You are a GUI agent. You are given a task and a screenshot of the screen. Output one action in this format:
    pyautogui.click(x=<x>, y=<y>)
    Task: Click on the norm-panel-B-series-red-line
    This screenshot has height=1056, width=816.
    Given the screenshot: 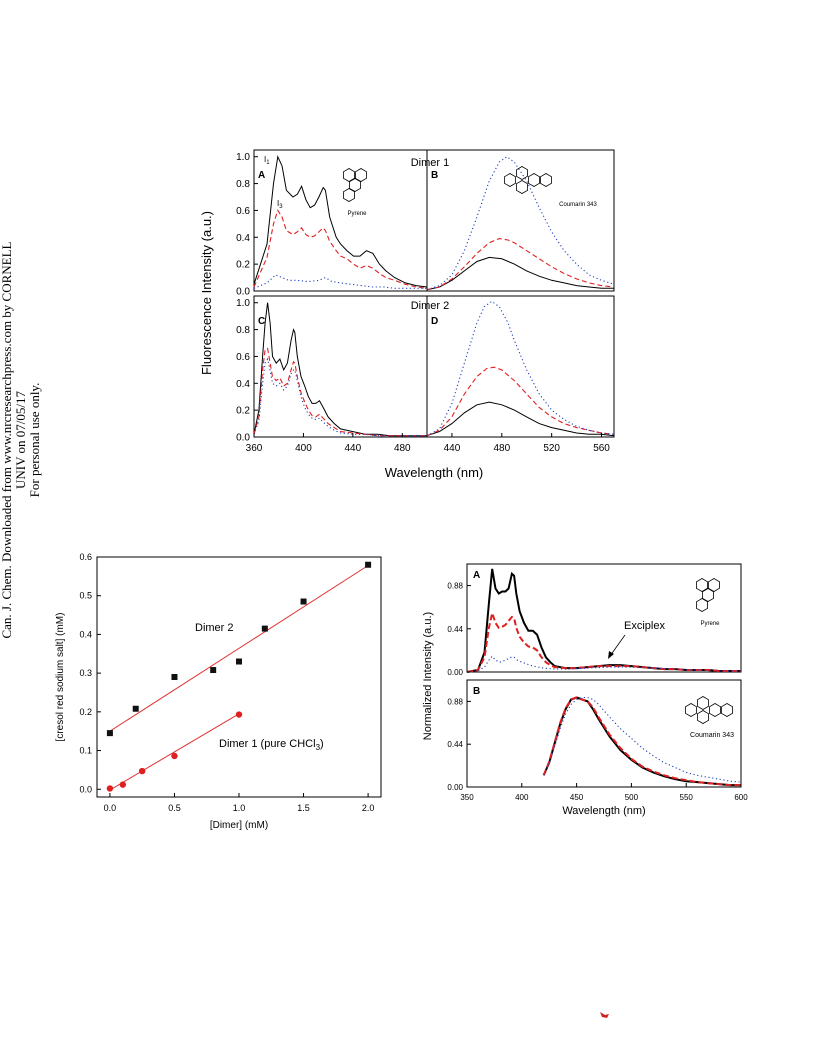 What is the action you would take?
    pyautogui.click(x=641, y=741)
    